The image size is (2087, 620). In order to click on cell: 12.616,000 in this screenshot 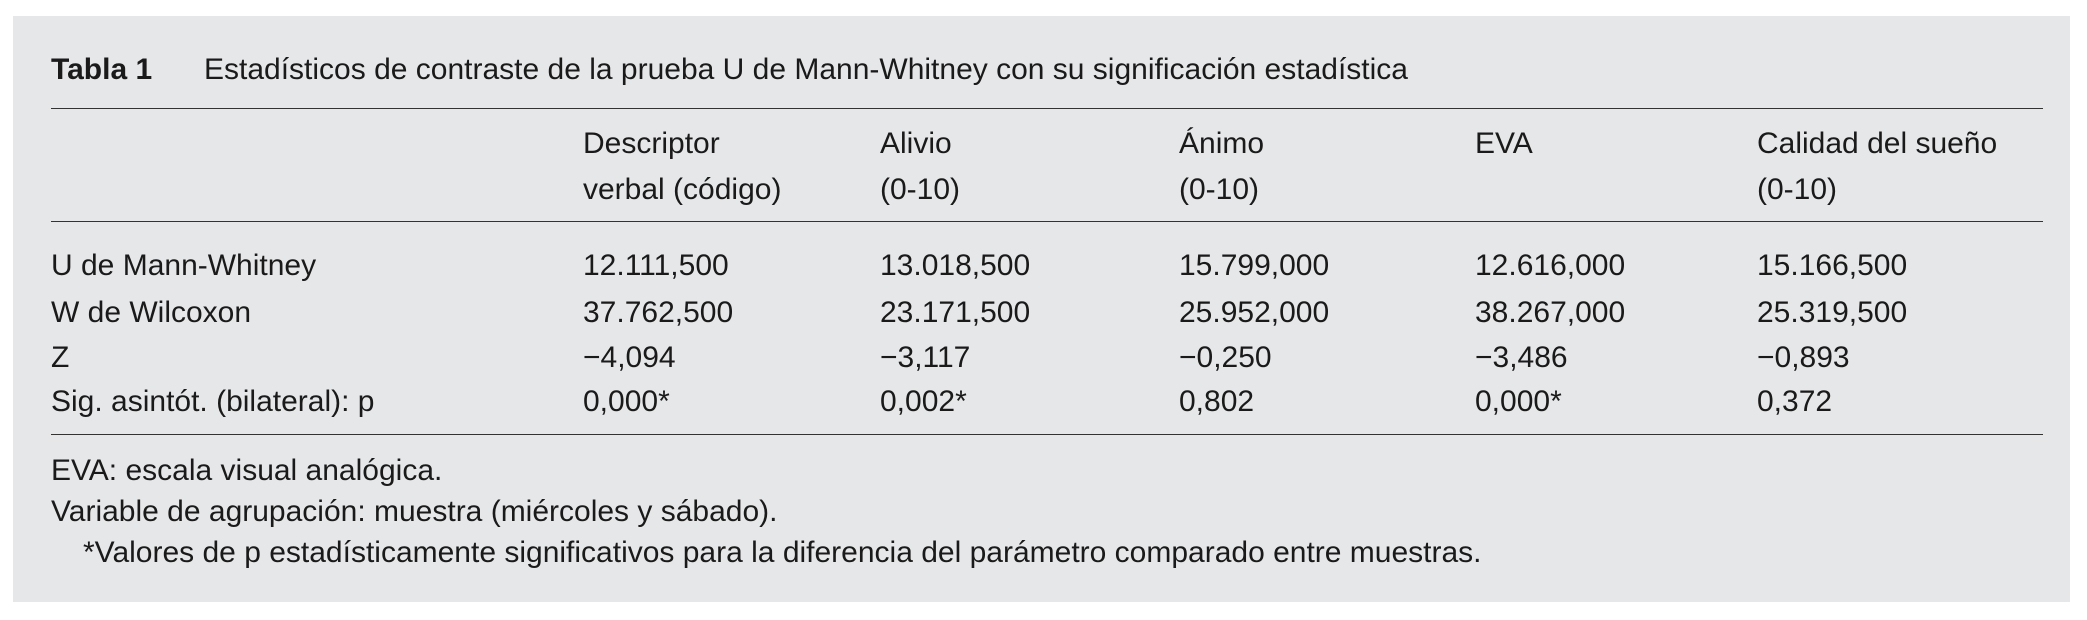, I will do `click(1550, 265)`.